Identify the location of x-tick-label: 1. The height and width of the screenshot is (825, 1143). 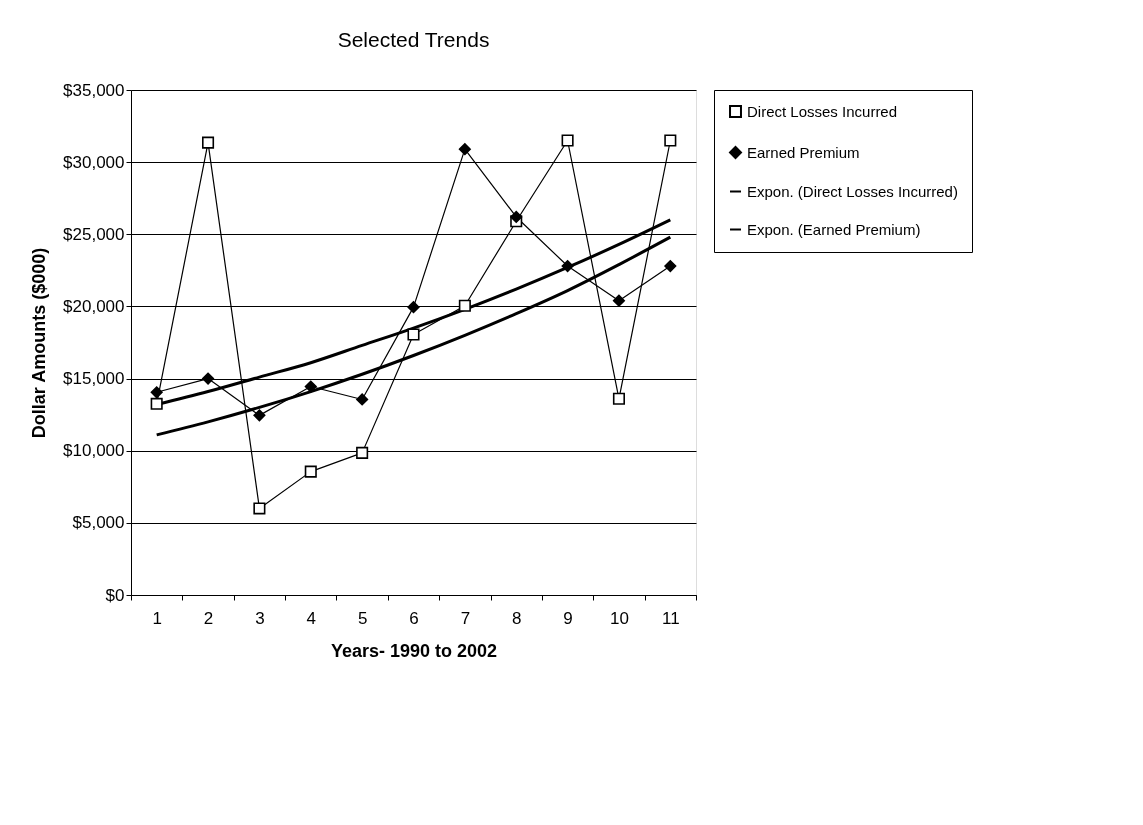
(157, 618).